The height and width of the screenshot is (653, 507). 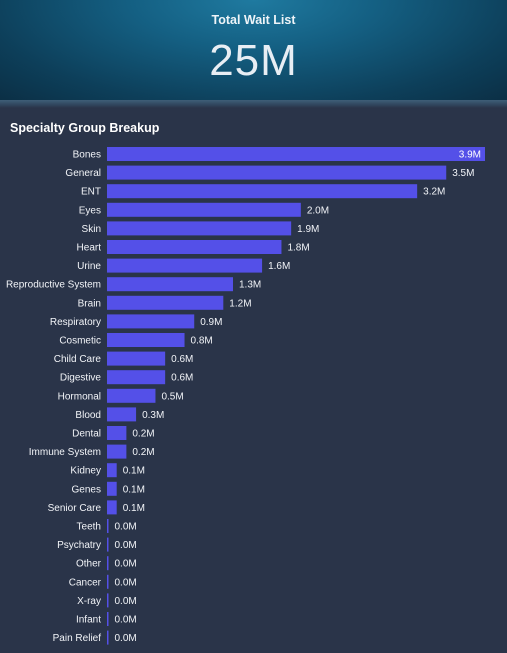 I want to click on data-label: 2.0M, so click(x=318, y=210).